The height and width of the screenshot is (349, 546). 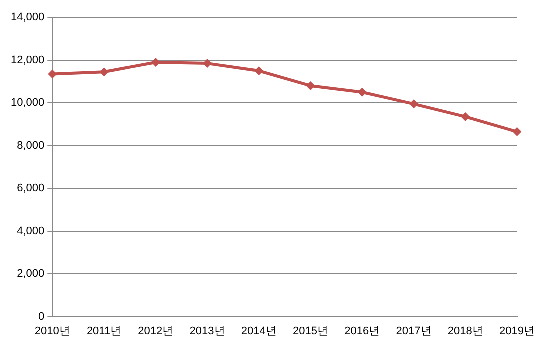 I want to click on x-tick-label: 2018년, so click(x=466, y=331).